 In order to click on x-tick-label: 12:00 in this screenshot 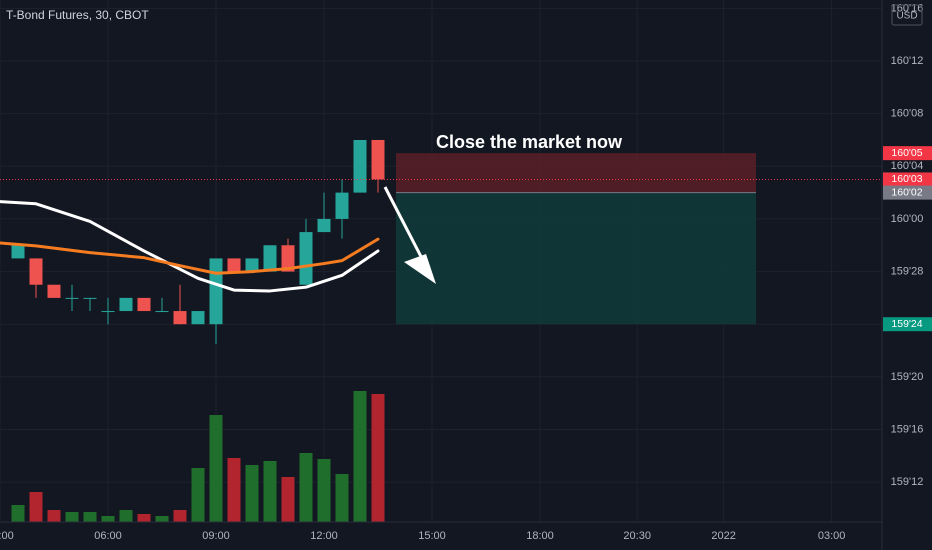, I will do `click(324, 536)`.